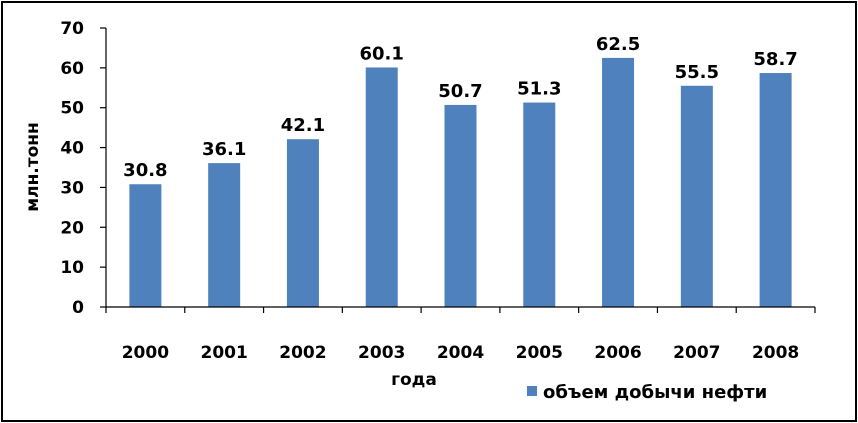 The height and width of the screenshot is (423, 858). I want to click on bar-2001, so click(224, 235).